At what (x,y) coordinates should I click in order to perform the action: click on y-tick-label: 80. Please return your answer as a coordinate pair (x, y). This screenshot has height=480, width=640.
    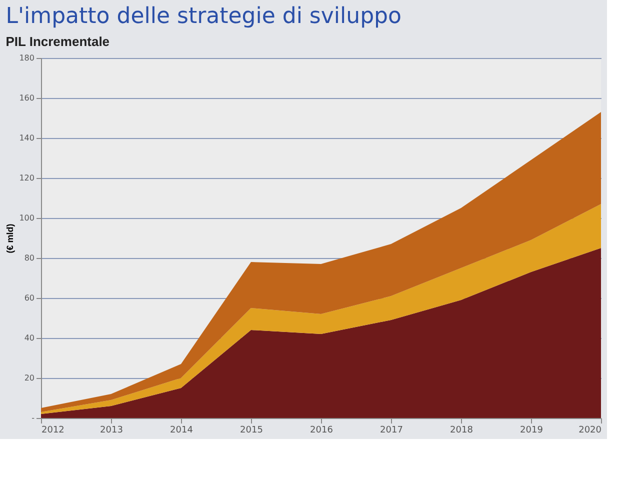
    Looking at the image, I should click on (29, 258).